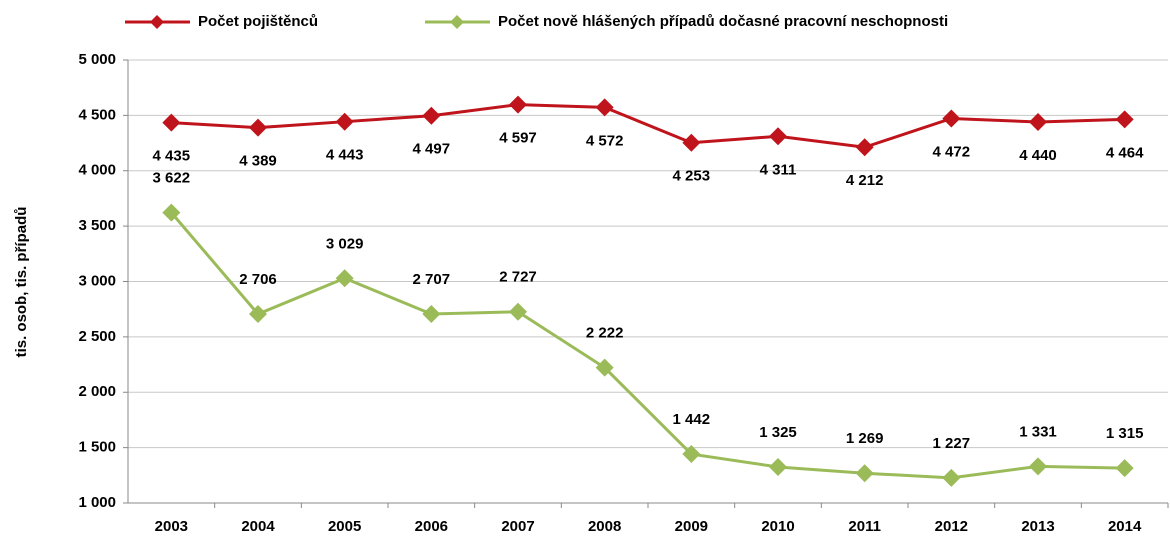 The width and height of the screenshot is (1170, 539). Describe the element at coordinates (952, 151) in the screenshot. I see `data-label: 4 472` at that location.